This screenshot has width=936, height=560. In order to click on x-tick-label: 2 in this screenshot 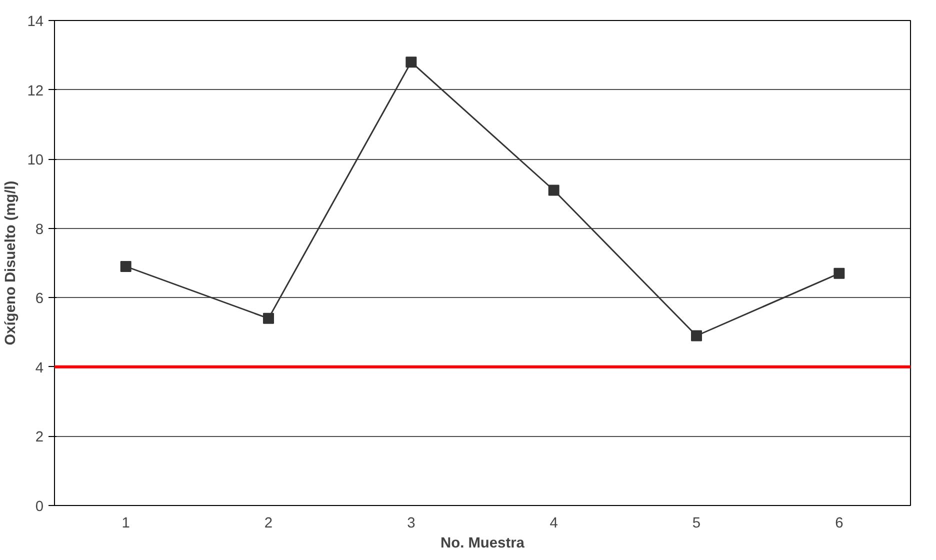, I will do `click(268, 524)`.